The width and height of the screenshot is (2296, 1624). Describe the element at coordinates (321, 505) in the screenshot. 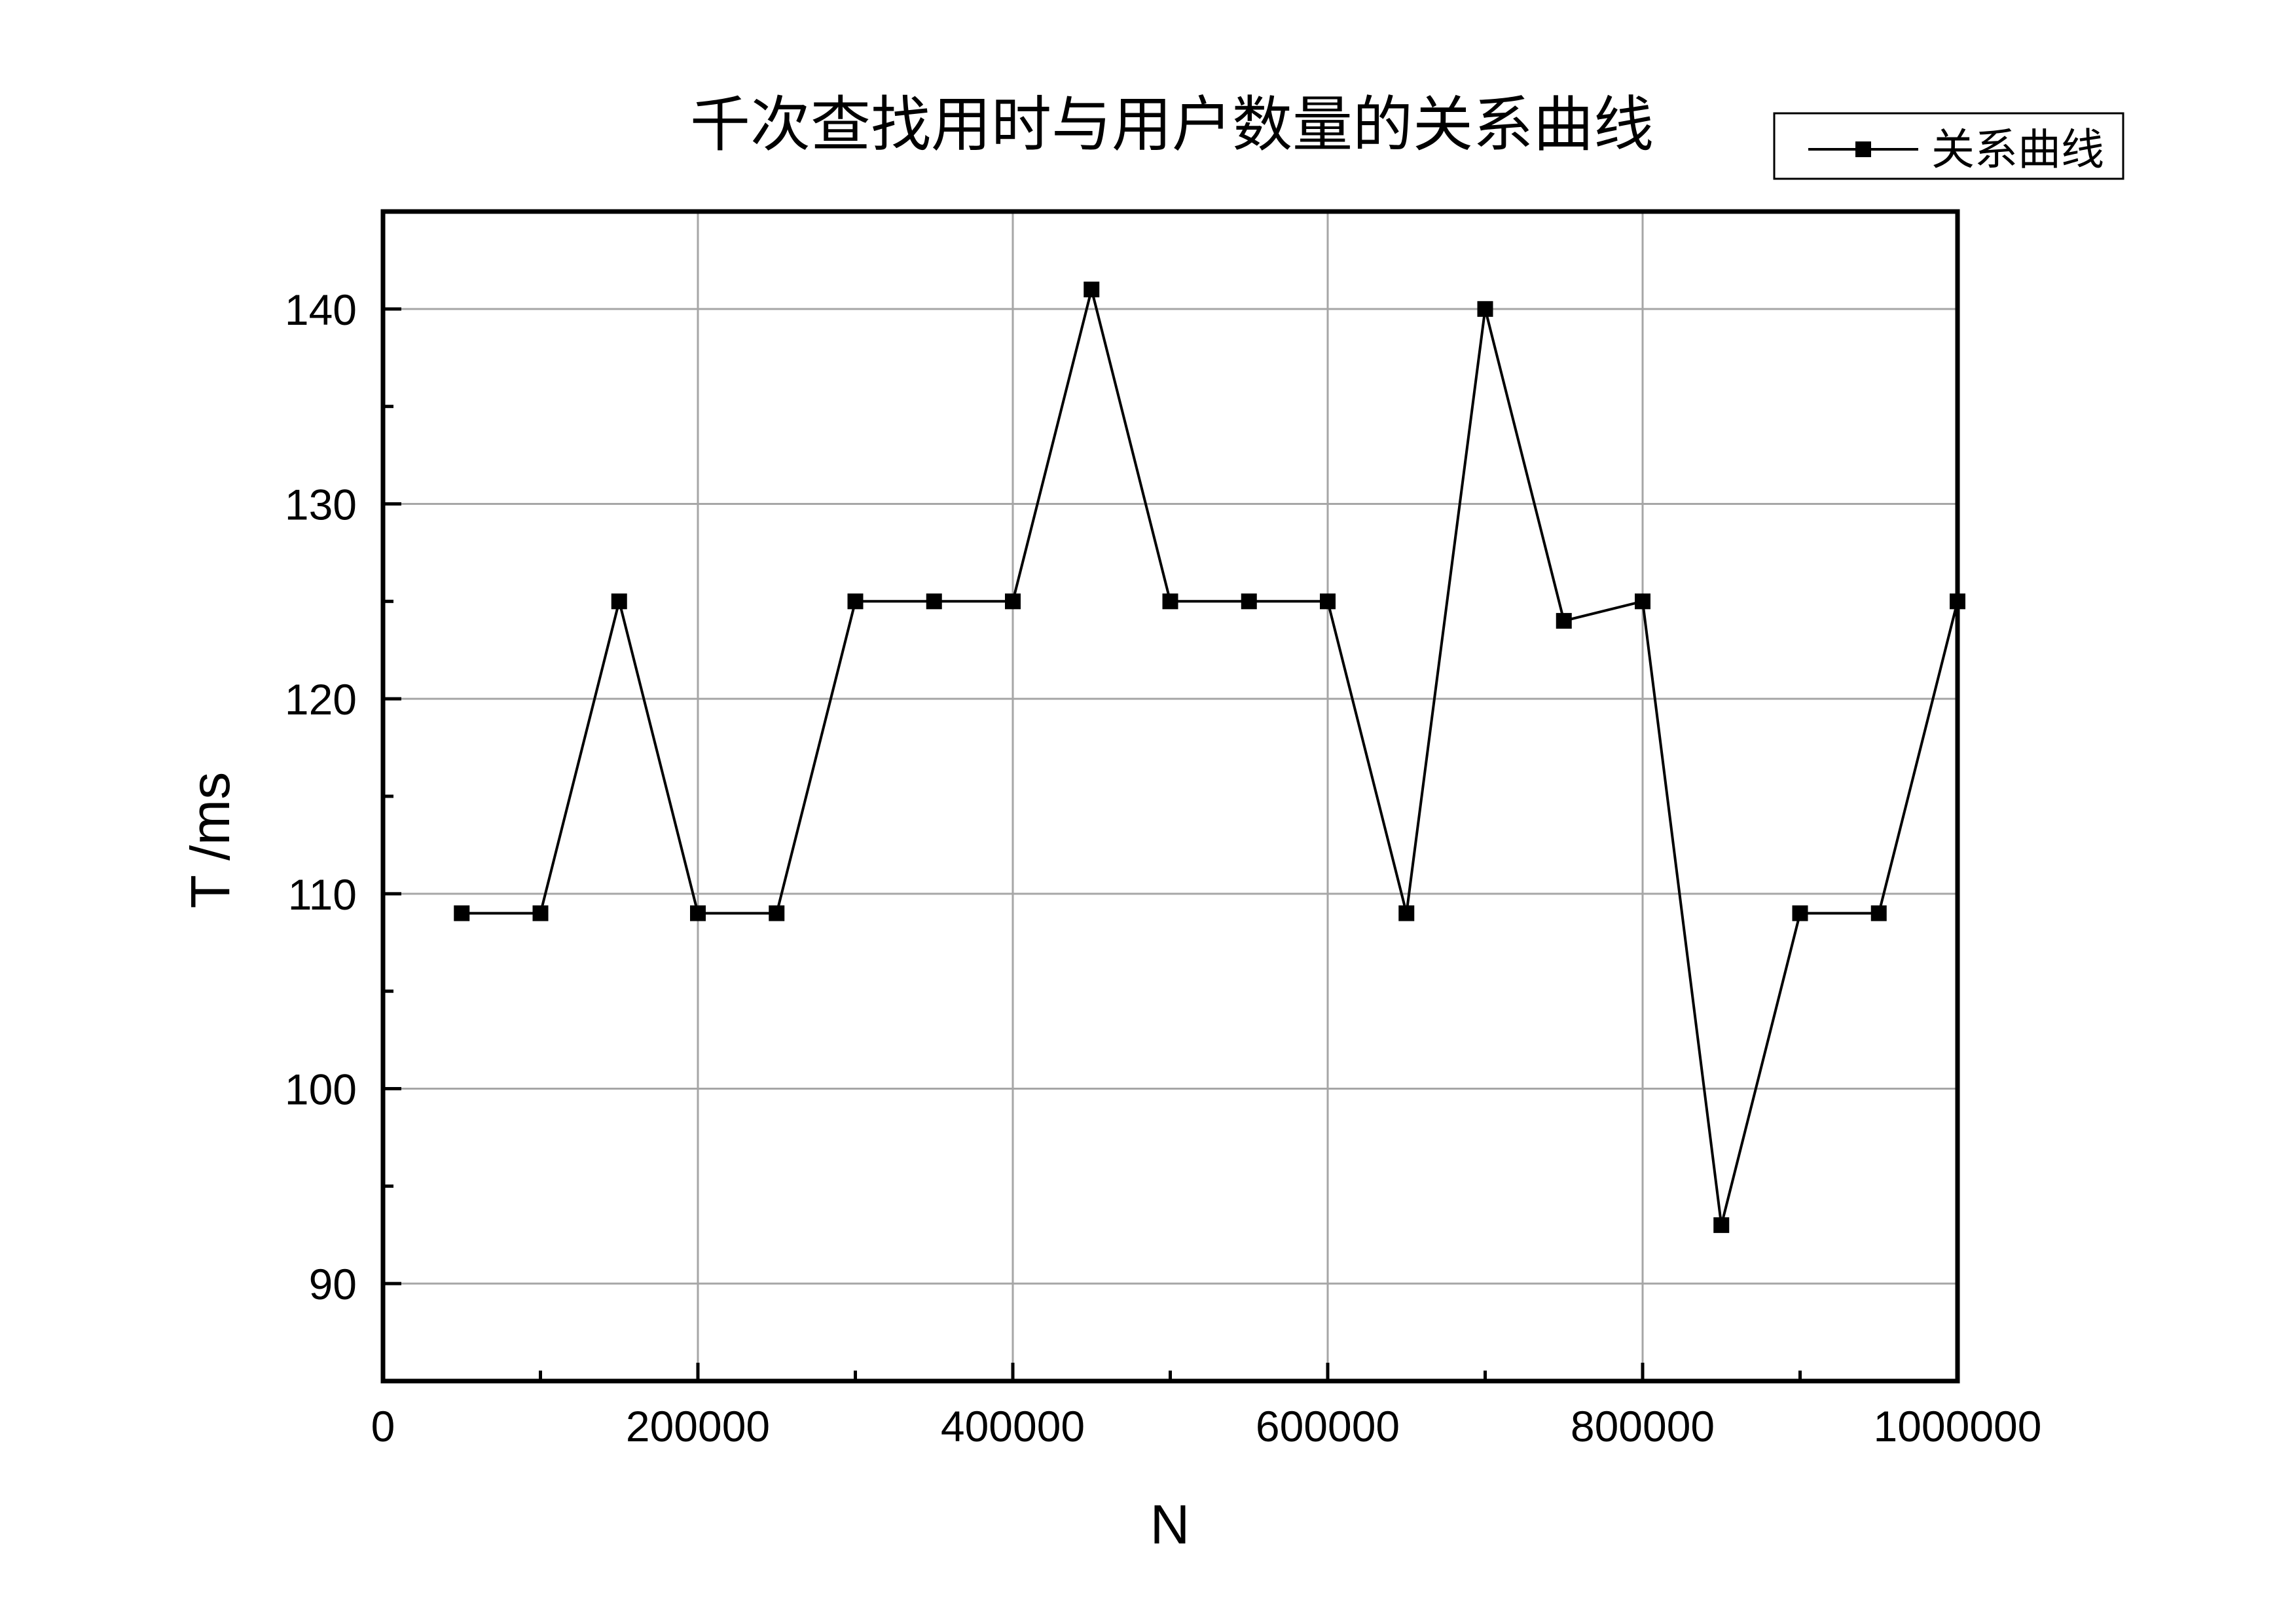

I see `y-tick-label: 130` at that location.